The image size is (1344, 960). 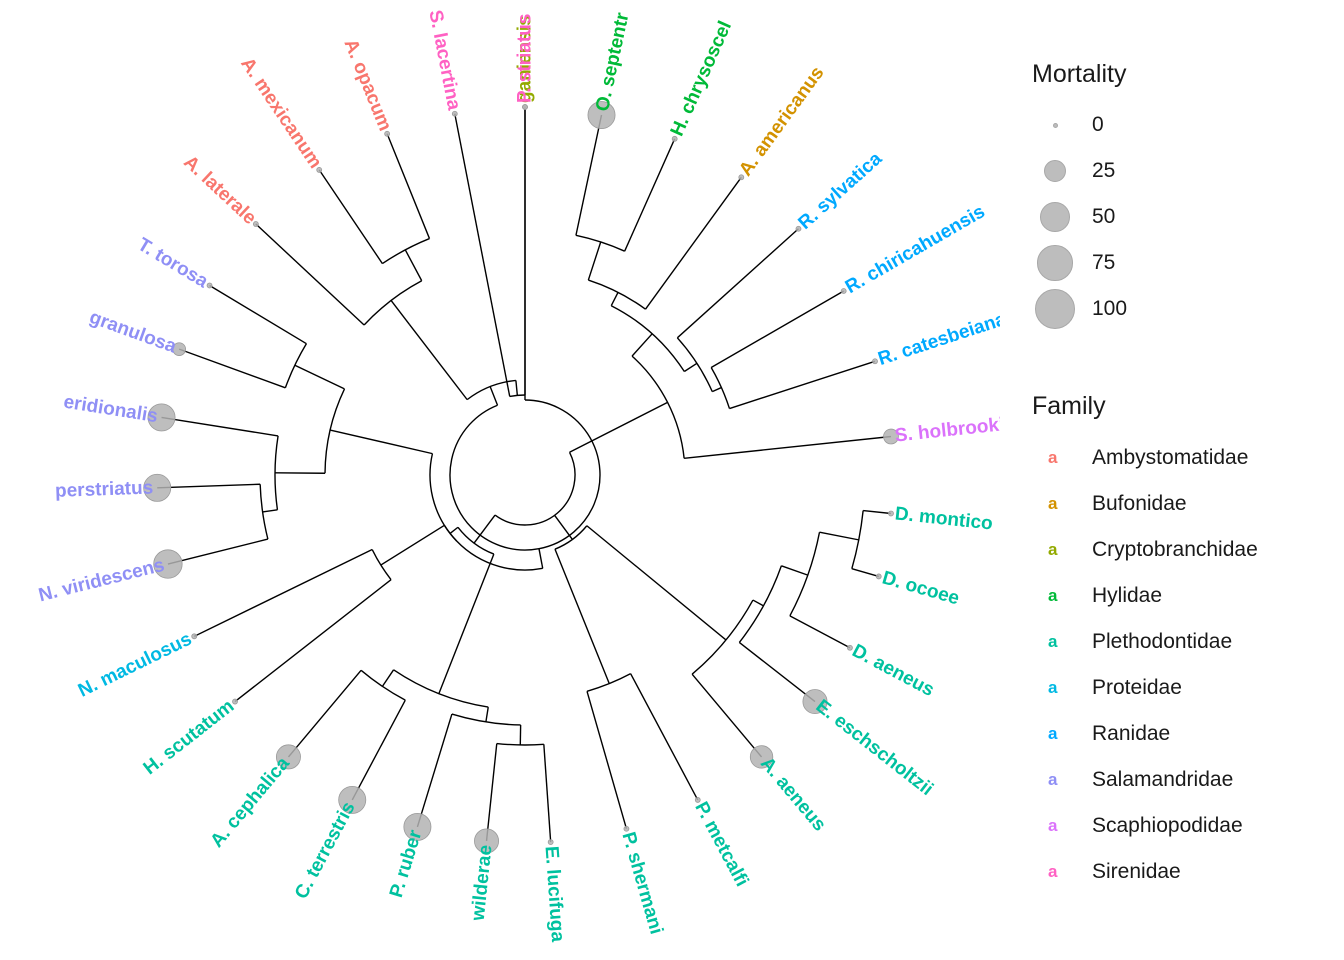 What do you see at coordinates (1136, 871) in the screenshot?
I see `family-legend-label: Sirenidae` at bounding box center [1136, 871].